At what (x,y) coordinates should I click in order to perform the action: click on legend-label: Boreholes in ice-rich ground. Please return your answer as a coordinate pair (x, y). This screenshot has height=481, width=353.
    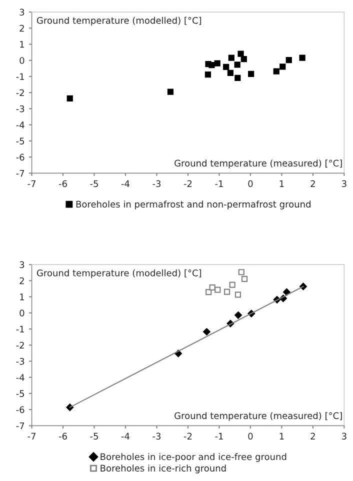
    Looking at the image, I should click on (163, 469).